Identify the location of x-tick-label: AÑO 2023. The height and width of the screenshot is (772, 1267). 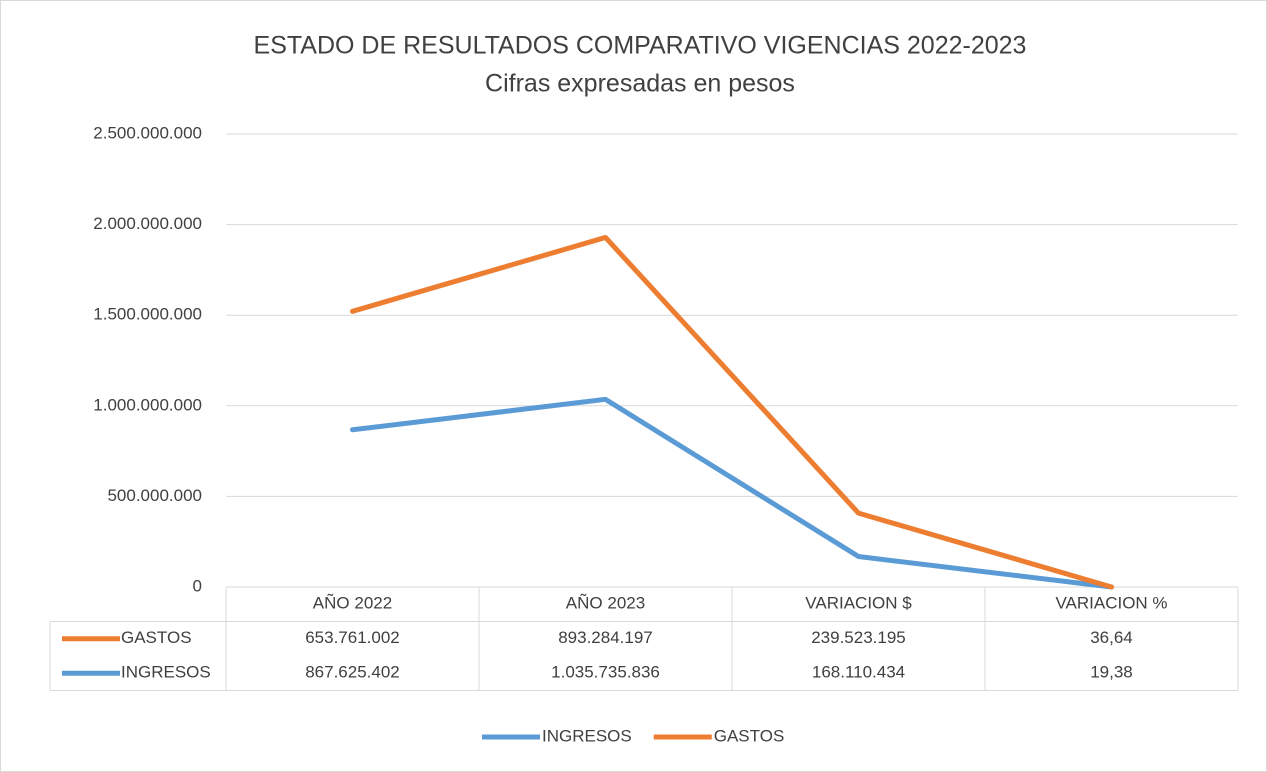
(605, 603).